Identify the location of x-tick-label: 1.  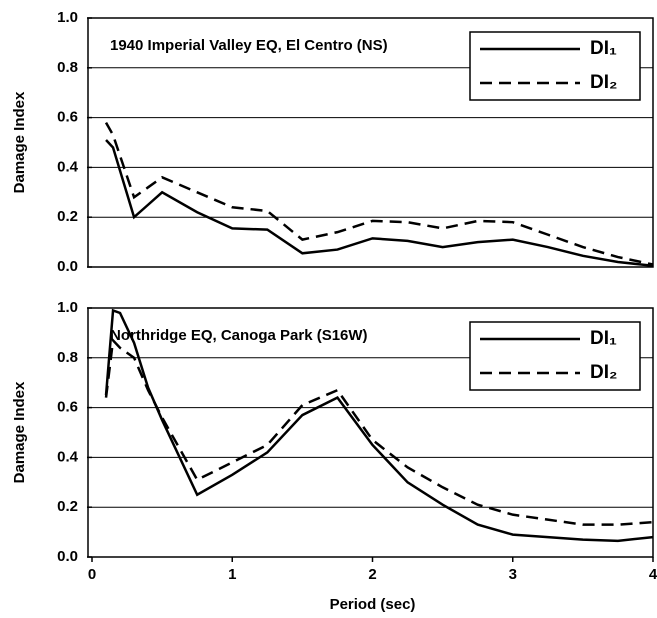
(232, 574).